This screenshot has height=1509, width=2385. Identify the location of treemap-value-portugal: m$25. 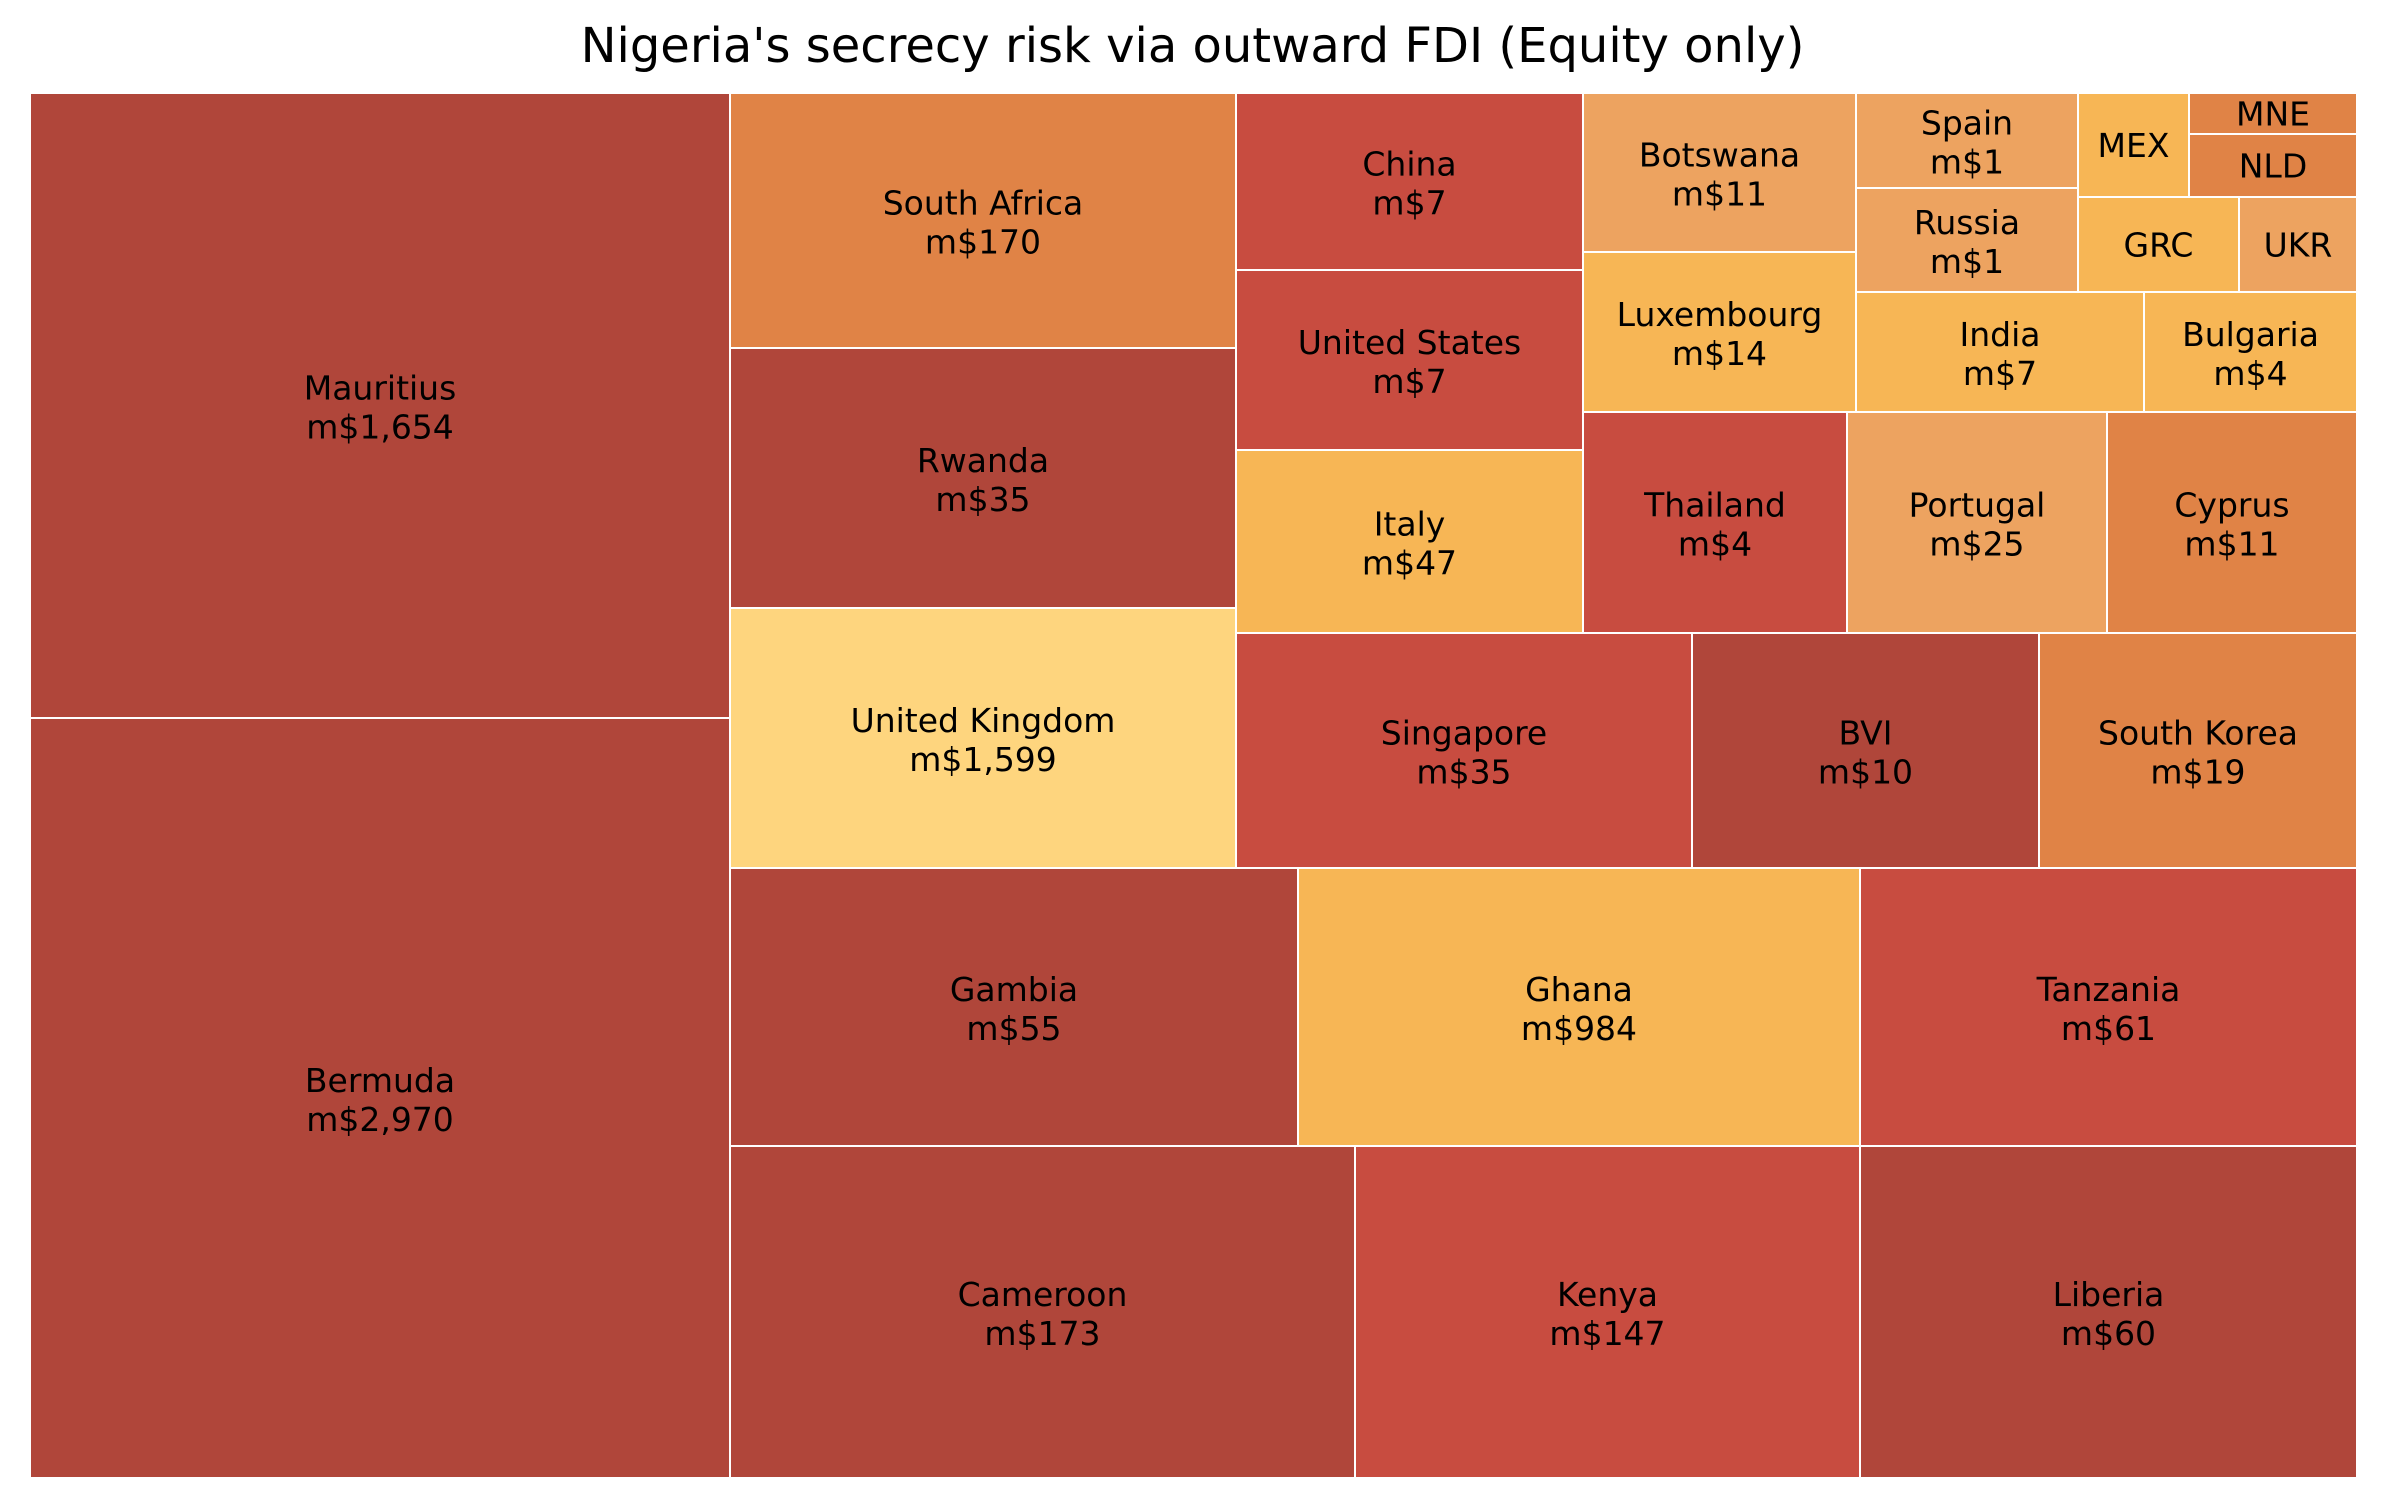
(1976, 544).